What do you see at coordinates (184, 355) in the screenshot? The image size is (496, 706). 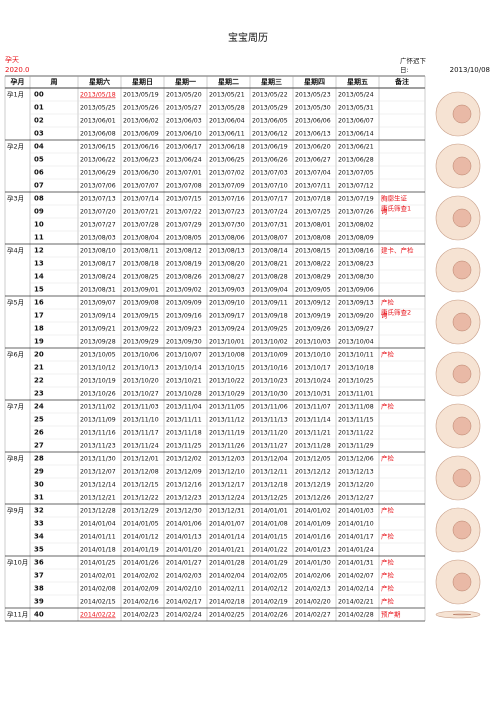 I see `date-cell: 2013/10/07` at bounding box center [184, 355].